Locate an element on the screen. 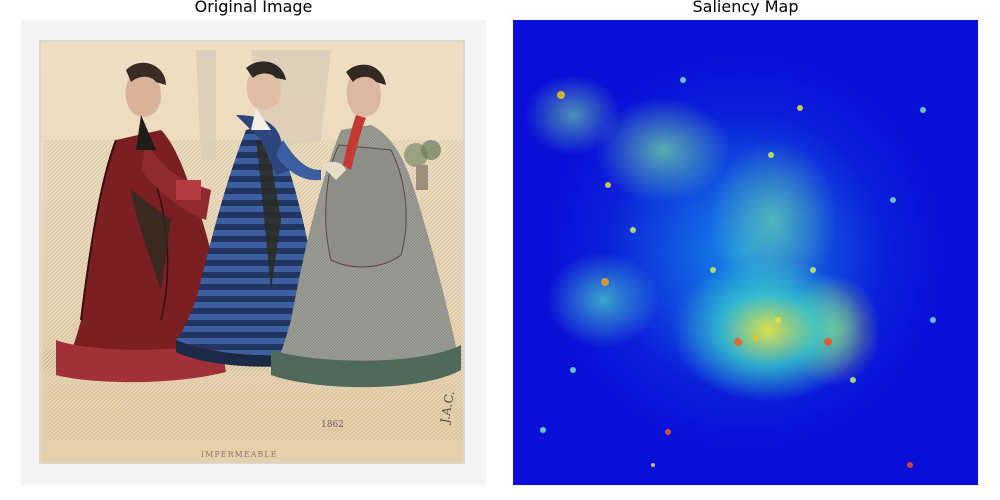 Image resolution: width=1000 pixels, height=500 pixels. saliency-map-title: Saliency Map is located at coordinates (745, 8).